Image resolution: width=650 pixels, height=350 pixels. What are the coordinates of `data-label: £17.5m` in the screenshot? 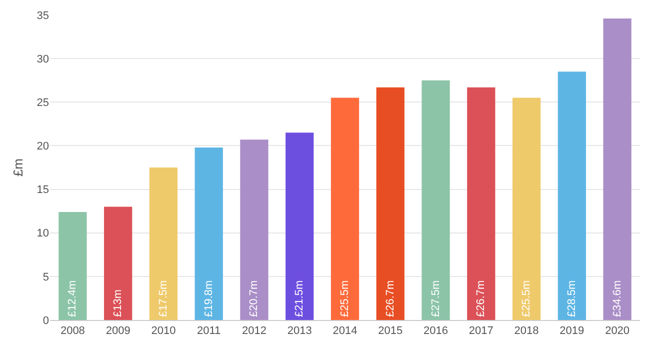 It's located at (163, 298).